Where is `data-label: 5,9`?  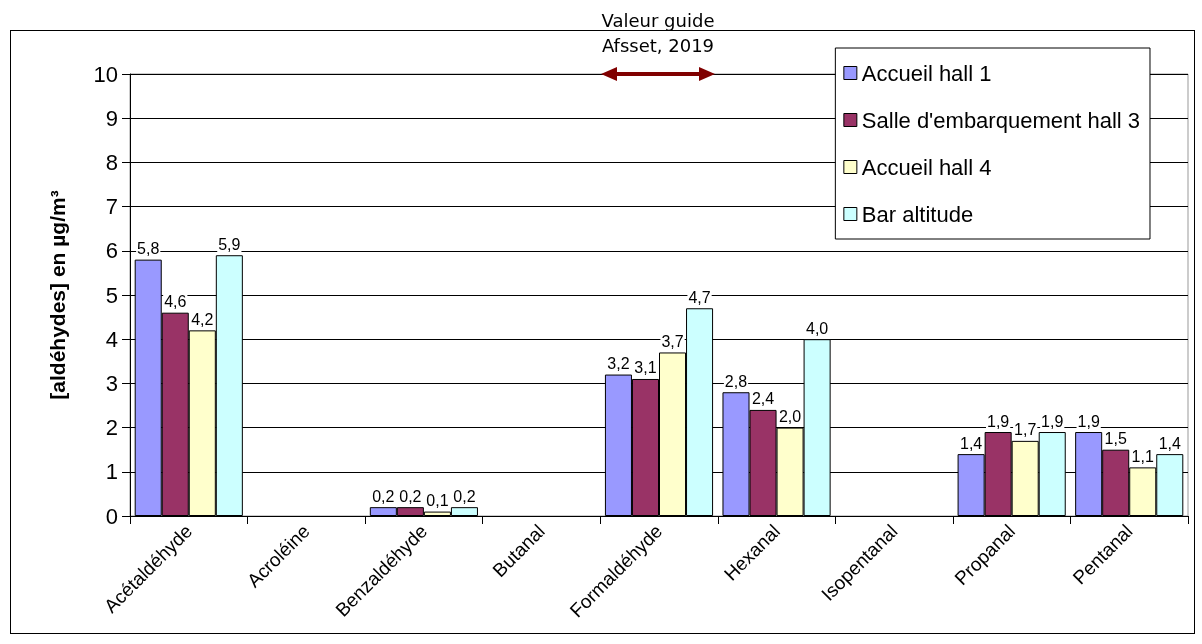 data-label: 5,9 is located at coordinates (229, 244).